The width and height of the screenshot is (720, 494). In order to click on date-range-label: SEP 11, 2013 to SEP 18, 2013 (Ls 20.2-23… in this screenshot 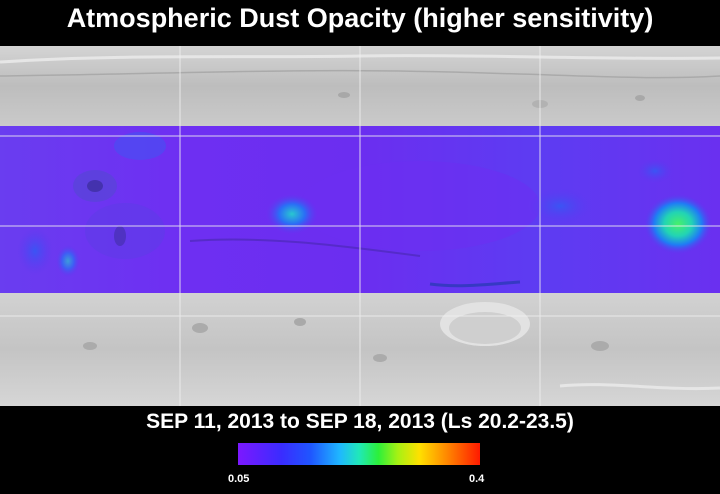, I will do `click(360, 421)`.